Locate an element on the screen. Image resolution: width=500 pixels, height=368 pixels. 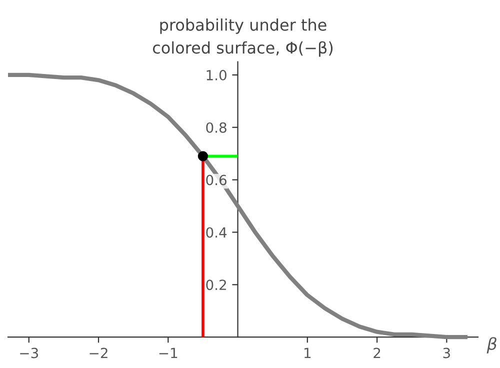
y-tick-label: 1.0 is located at coordinates (216, 75).